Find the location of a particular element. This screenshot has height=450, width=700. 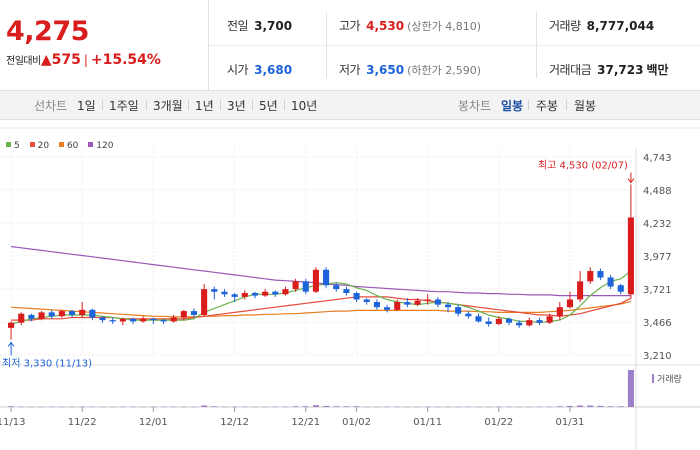

y-tick-label: 3,210 is located at coordinates (657, 356).